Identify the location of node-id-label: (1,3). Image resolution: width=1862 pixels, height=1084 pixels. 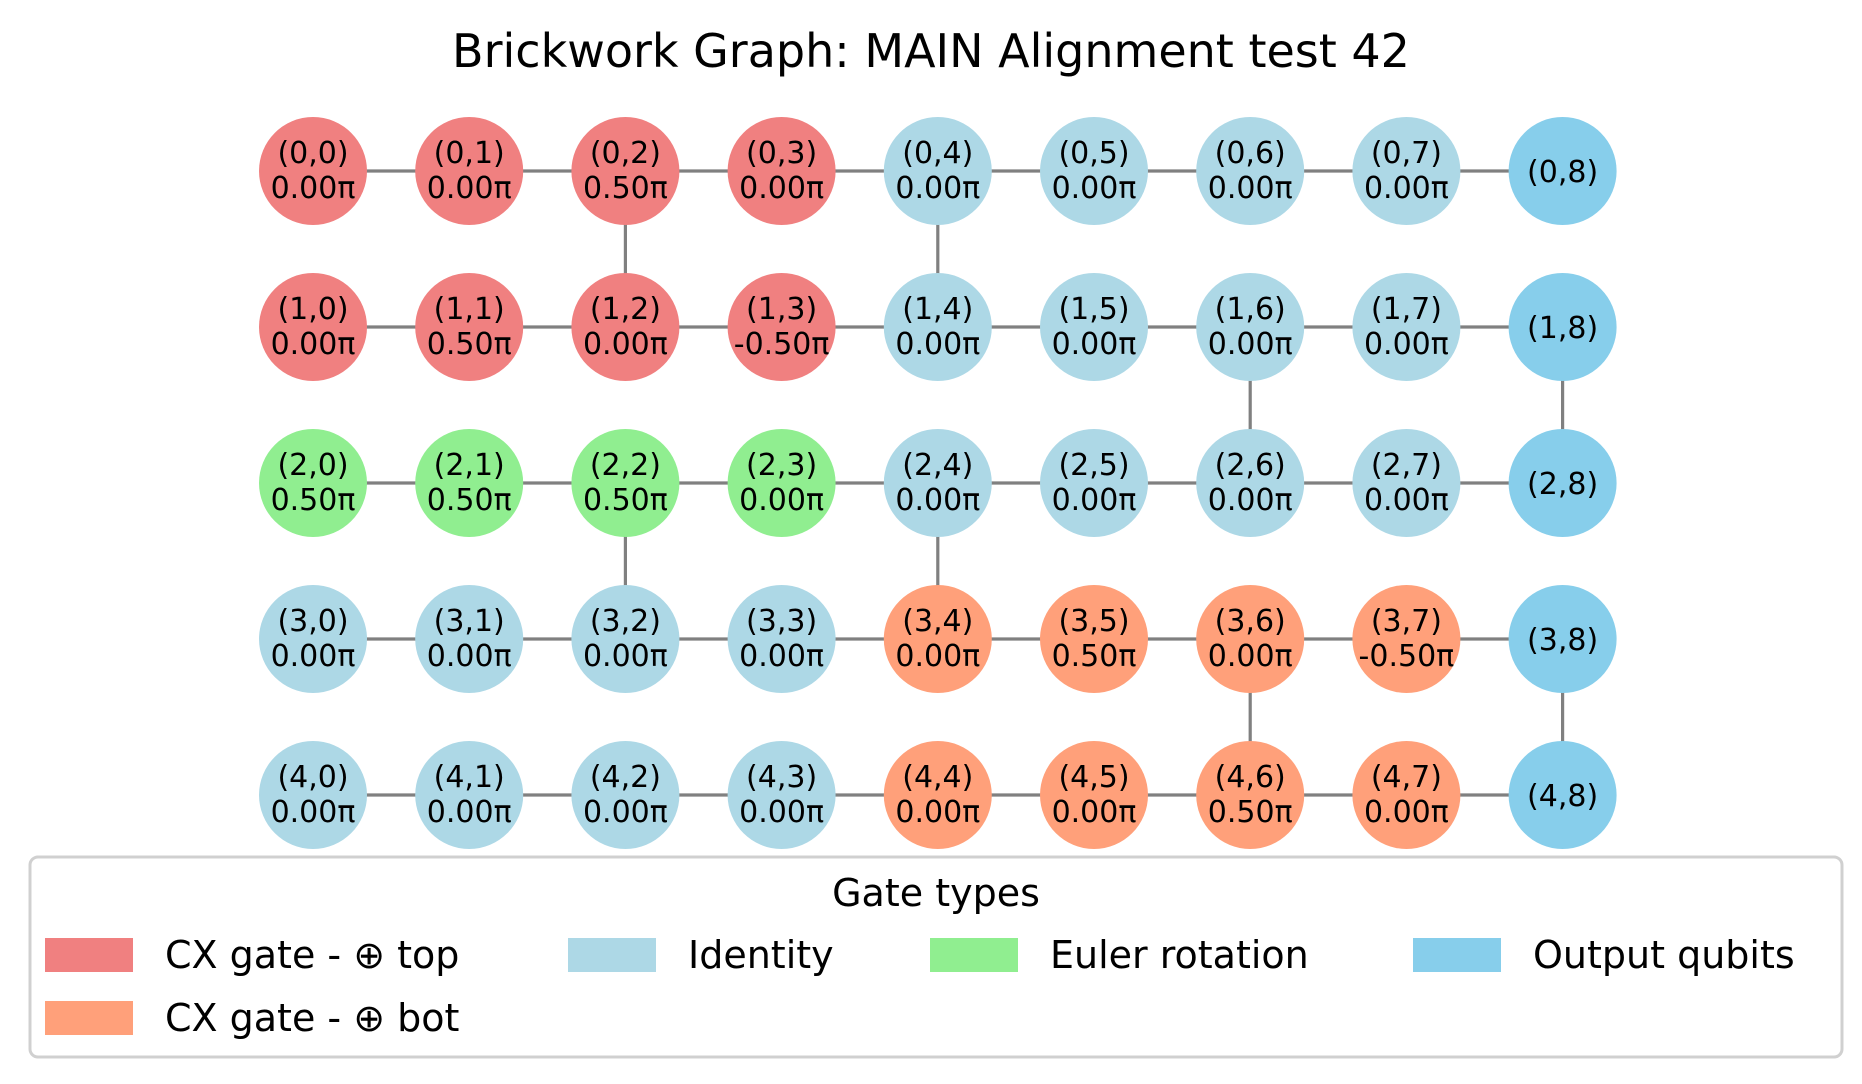
(781, 309).